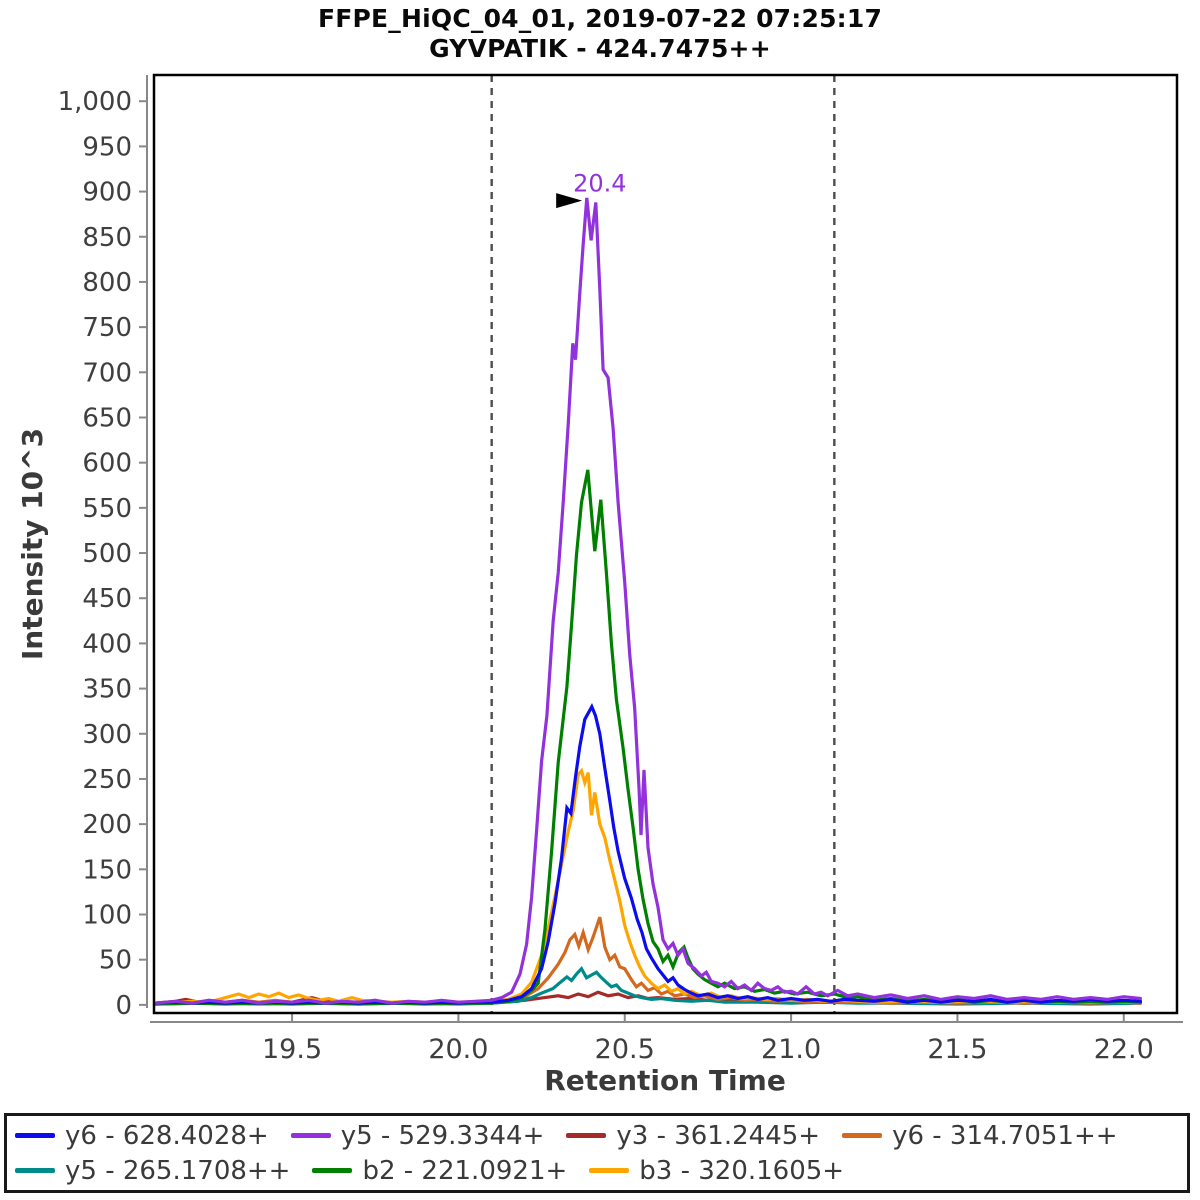  I want to click on x-axis-ticks: 19.5 20.0 20.5 21.0 21.5 22.0, so click(708, 1039).